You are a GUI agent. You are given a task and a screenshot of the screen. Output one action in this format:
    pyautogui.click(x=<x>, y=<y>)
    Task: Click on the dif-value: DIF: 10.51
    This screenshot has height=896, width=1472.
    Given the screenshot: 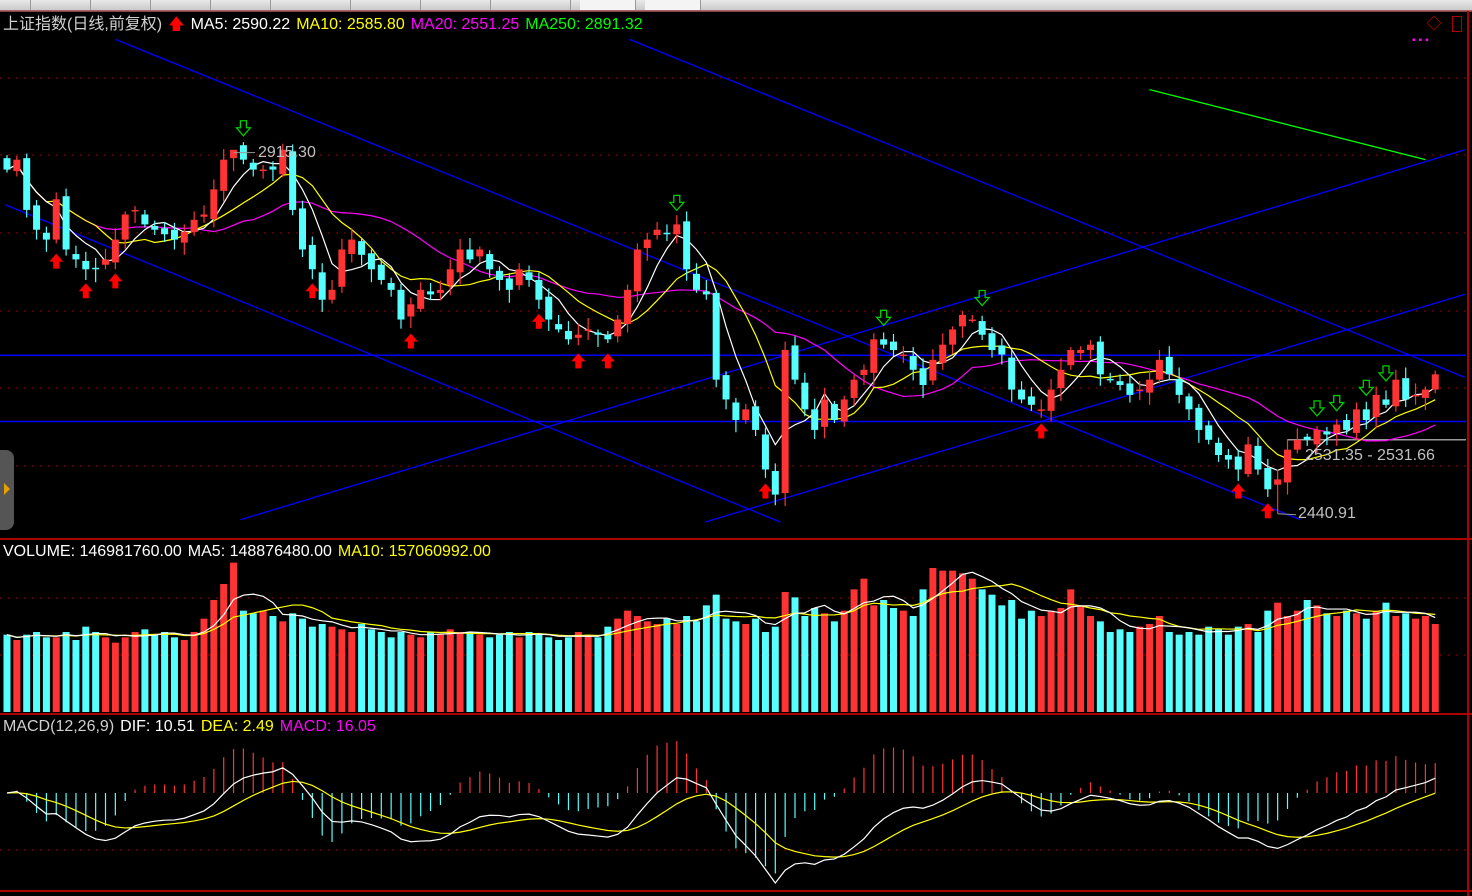 What is the action you would take?
    pyautogui.click(x=157, y=726)
    